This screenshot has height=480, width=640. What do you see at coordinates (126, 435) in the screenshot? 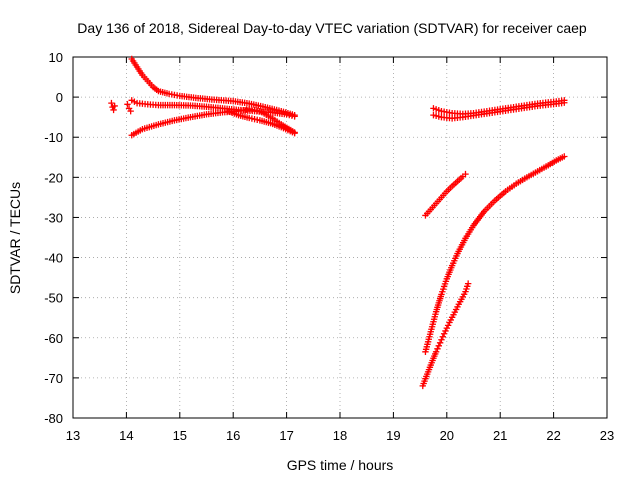
I see `x-tick-label: 14` at bounding box center [126, 435].